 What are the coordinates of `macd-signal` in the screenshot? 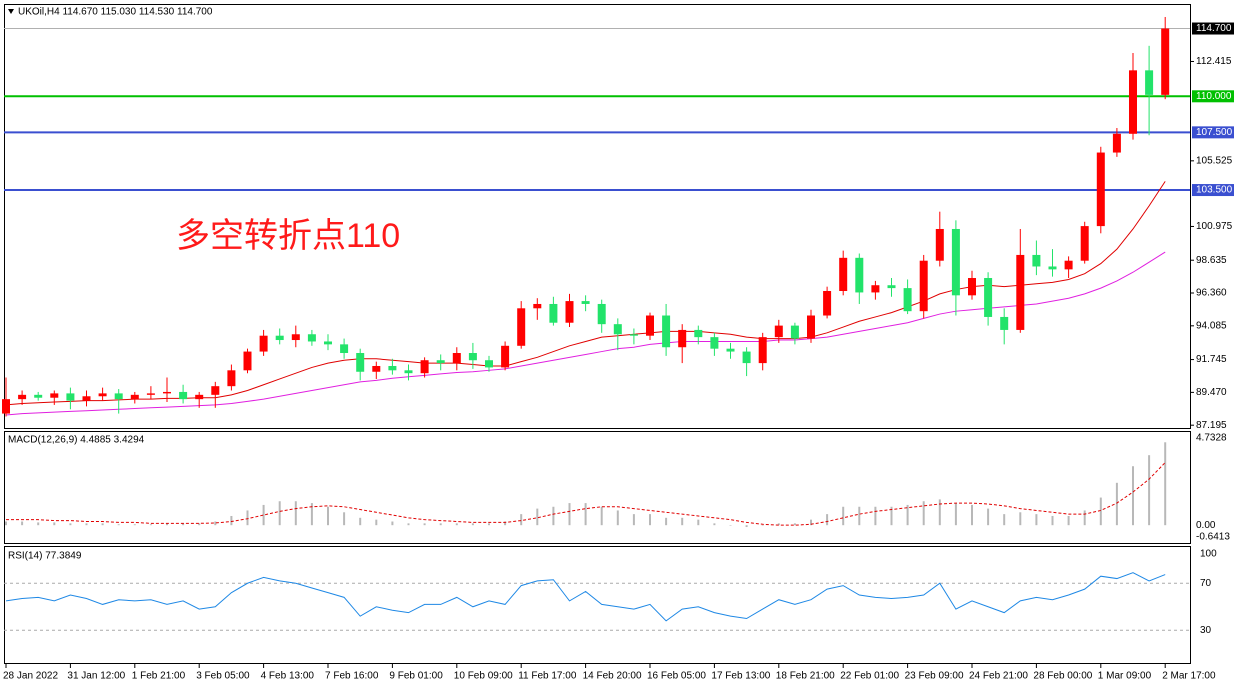 It's located at (586, 494).